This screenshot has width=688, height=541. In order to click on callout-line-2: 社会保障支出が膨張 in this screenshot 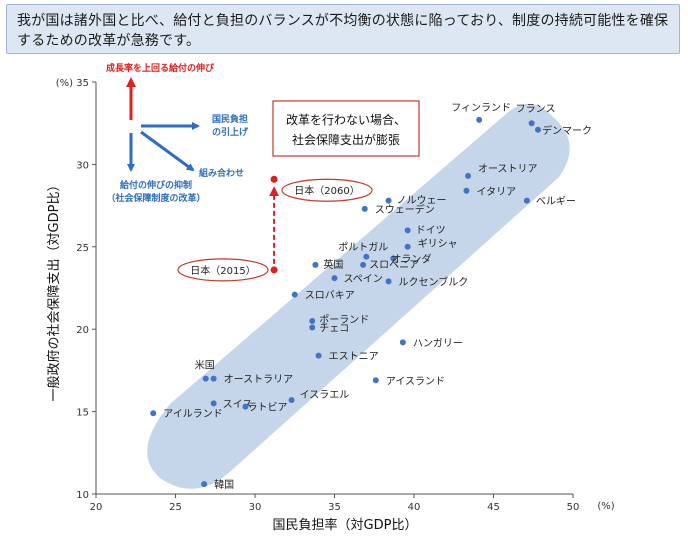, I will do `click(346, 139)`.